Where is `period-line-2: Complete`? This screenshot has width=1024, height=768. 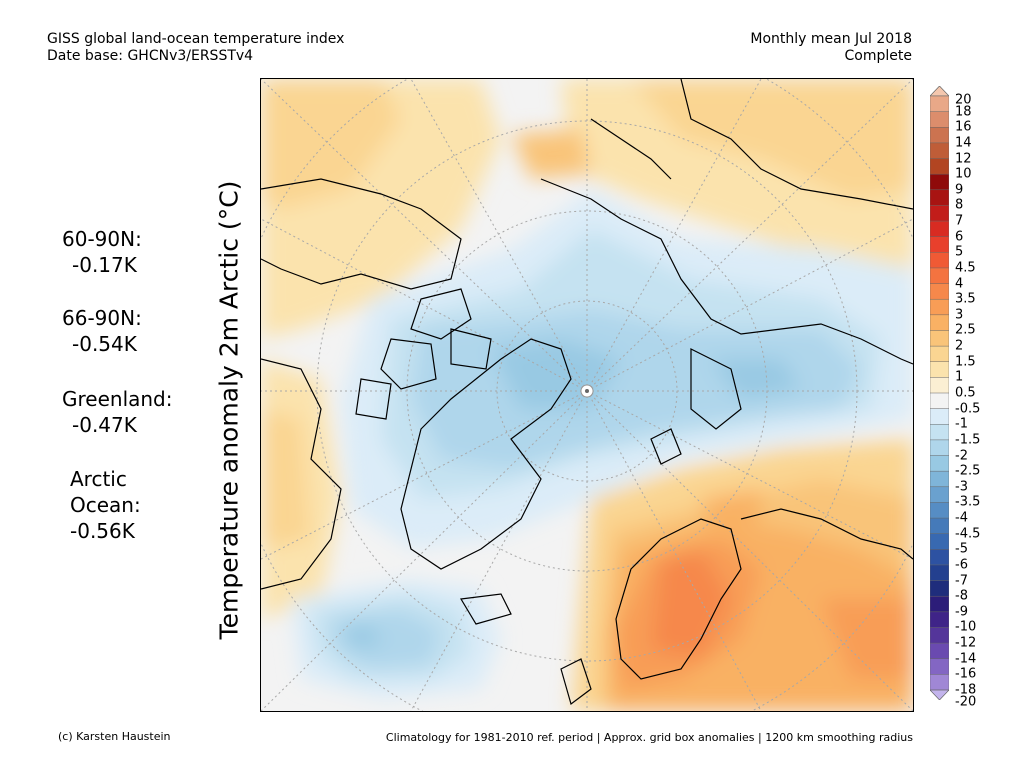 period-line-2: Complete is located at coordinates (878, 56).